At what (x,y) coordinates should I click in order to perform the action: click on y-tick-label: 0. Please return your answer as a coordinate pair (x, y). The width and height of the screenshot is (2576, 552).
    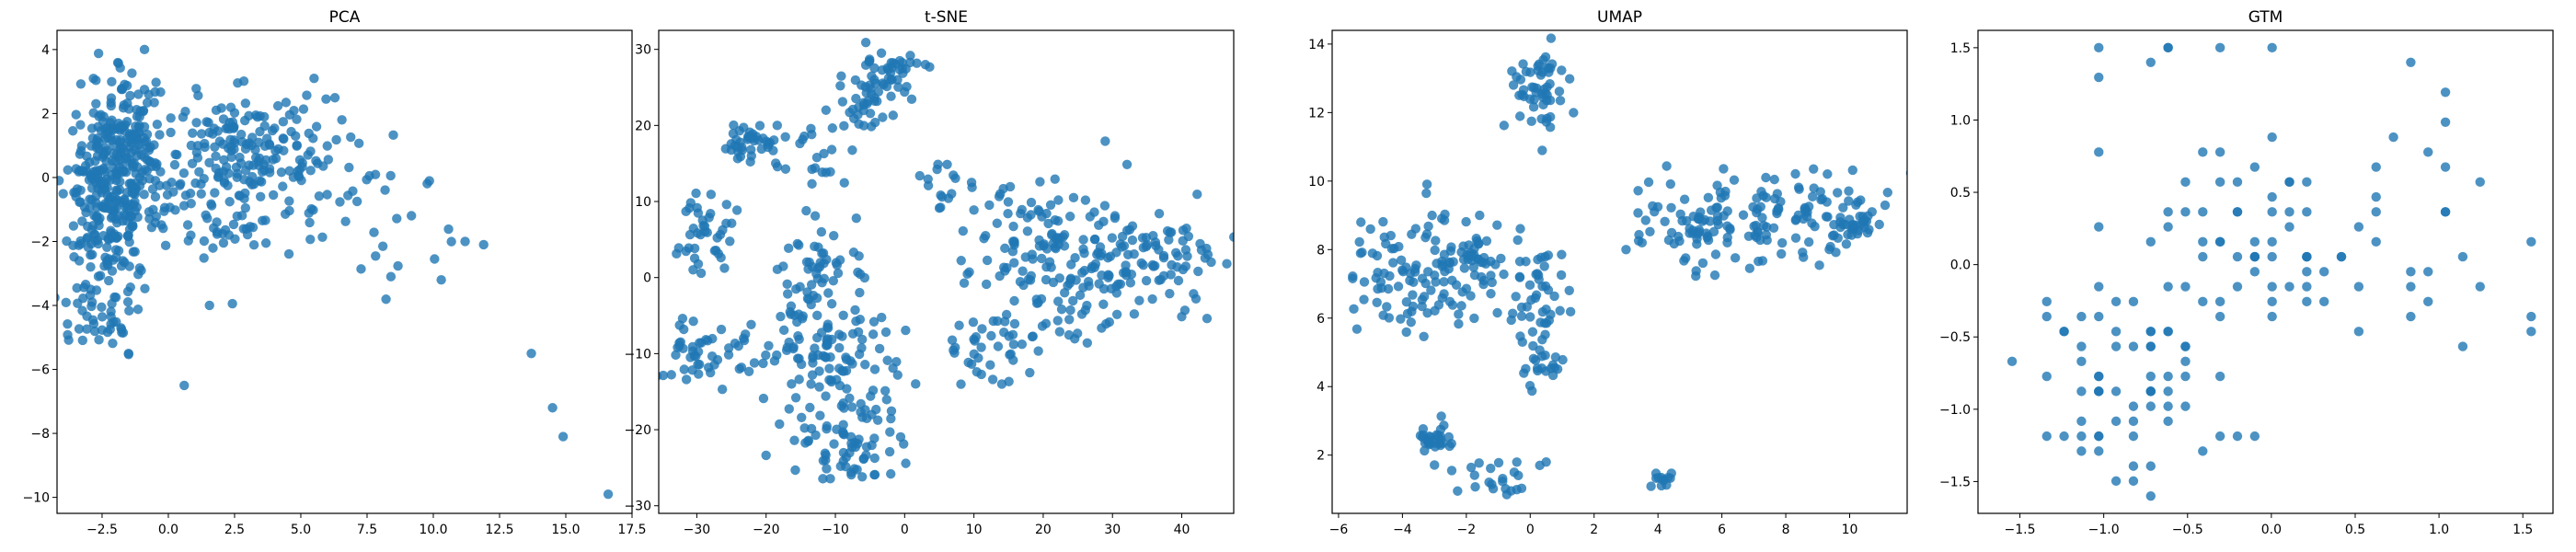
    Looking at the image, I should click on (45, 178).